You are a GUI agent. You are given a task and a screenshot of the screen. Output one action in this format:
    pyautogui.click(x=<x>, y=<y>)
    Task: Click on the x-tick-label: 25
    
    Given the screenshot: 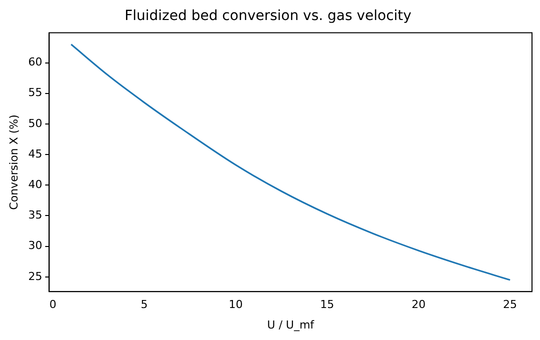 What is the action you would take?
    pyautogui.click(x=510, y=305)
    